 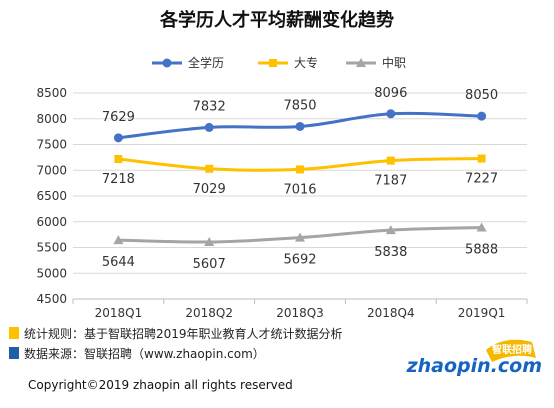 I want to click on data-label: 7016, so click(x=299, y=189).